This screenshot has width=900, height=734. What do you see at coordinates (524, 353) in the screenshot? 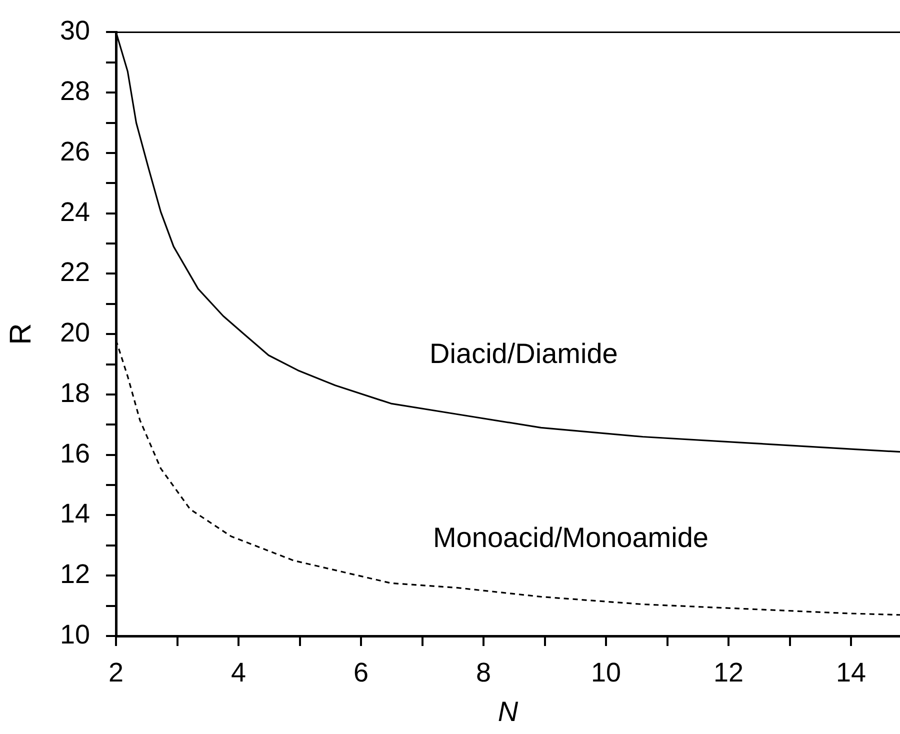
I see `annotation: Diacid/Diamide` at bounding box center [524, 353].